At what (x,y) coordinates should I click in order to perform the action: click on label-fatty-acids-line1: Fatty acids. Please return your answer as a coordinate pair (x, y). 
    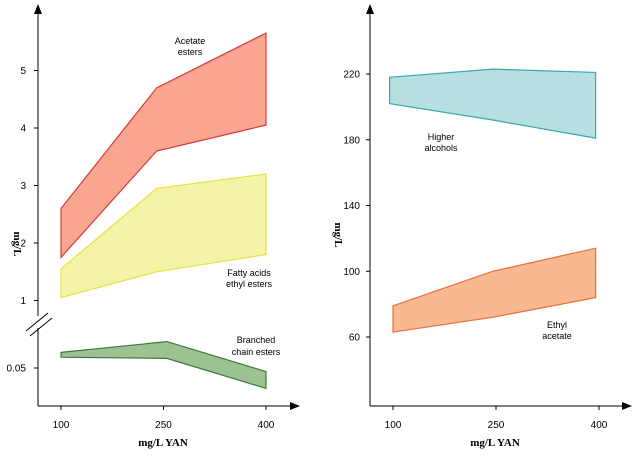
    Looking at the image, I should click on (249, 273).